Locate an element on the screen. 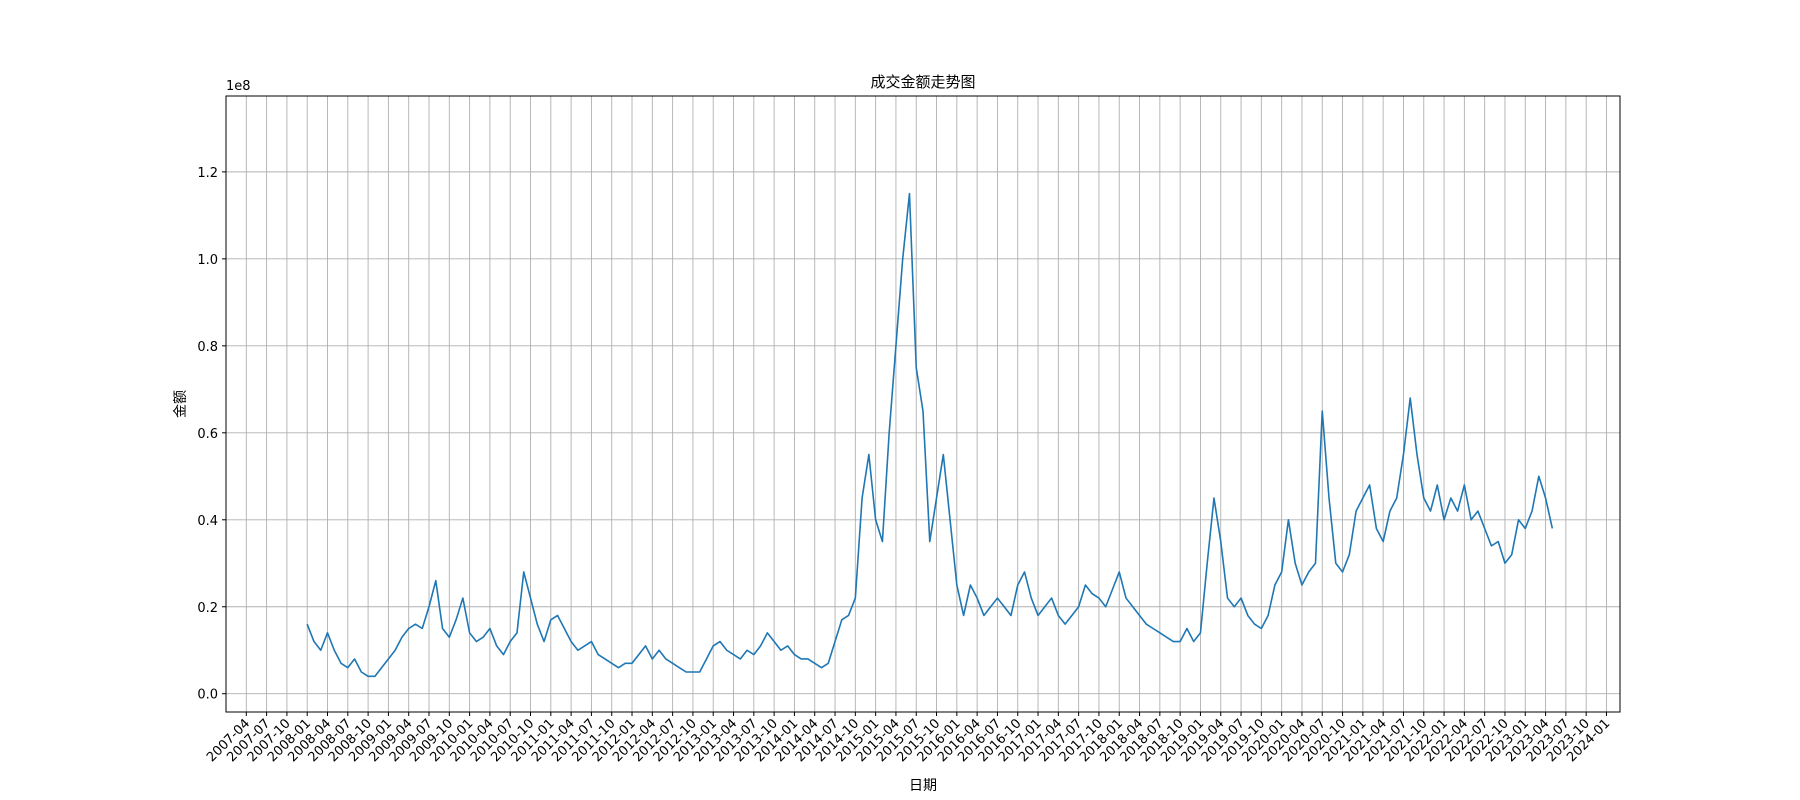 The image size is (1800, 800). y-offset-label: 1e8 is located at coordinates (238, 86).